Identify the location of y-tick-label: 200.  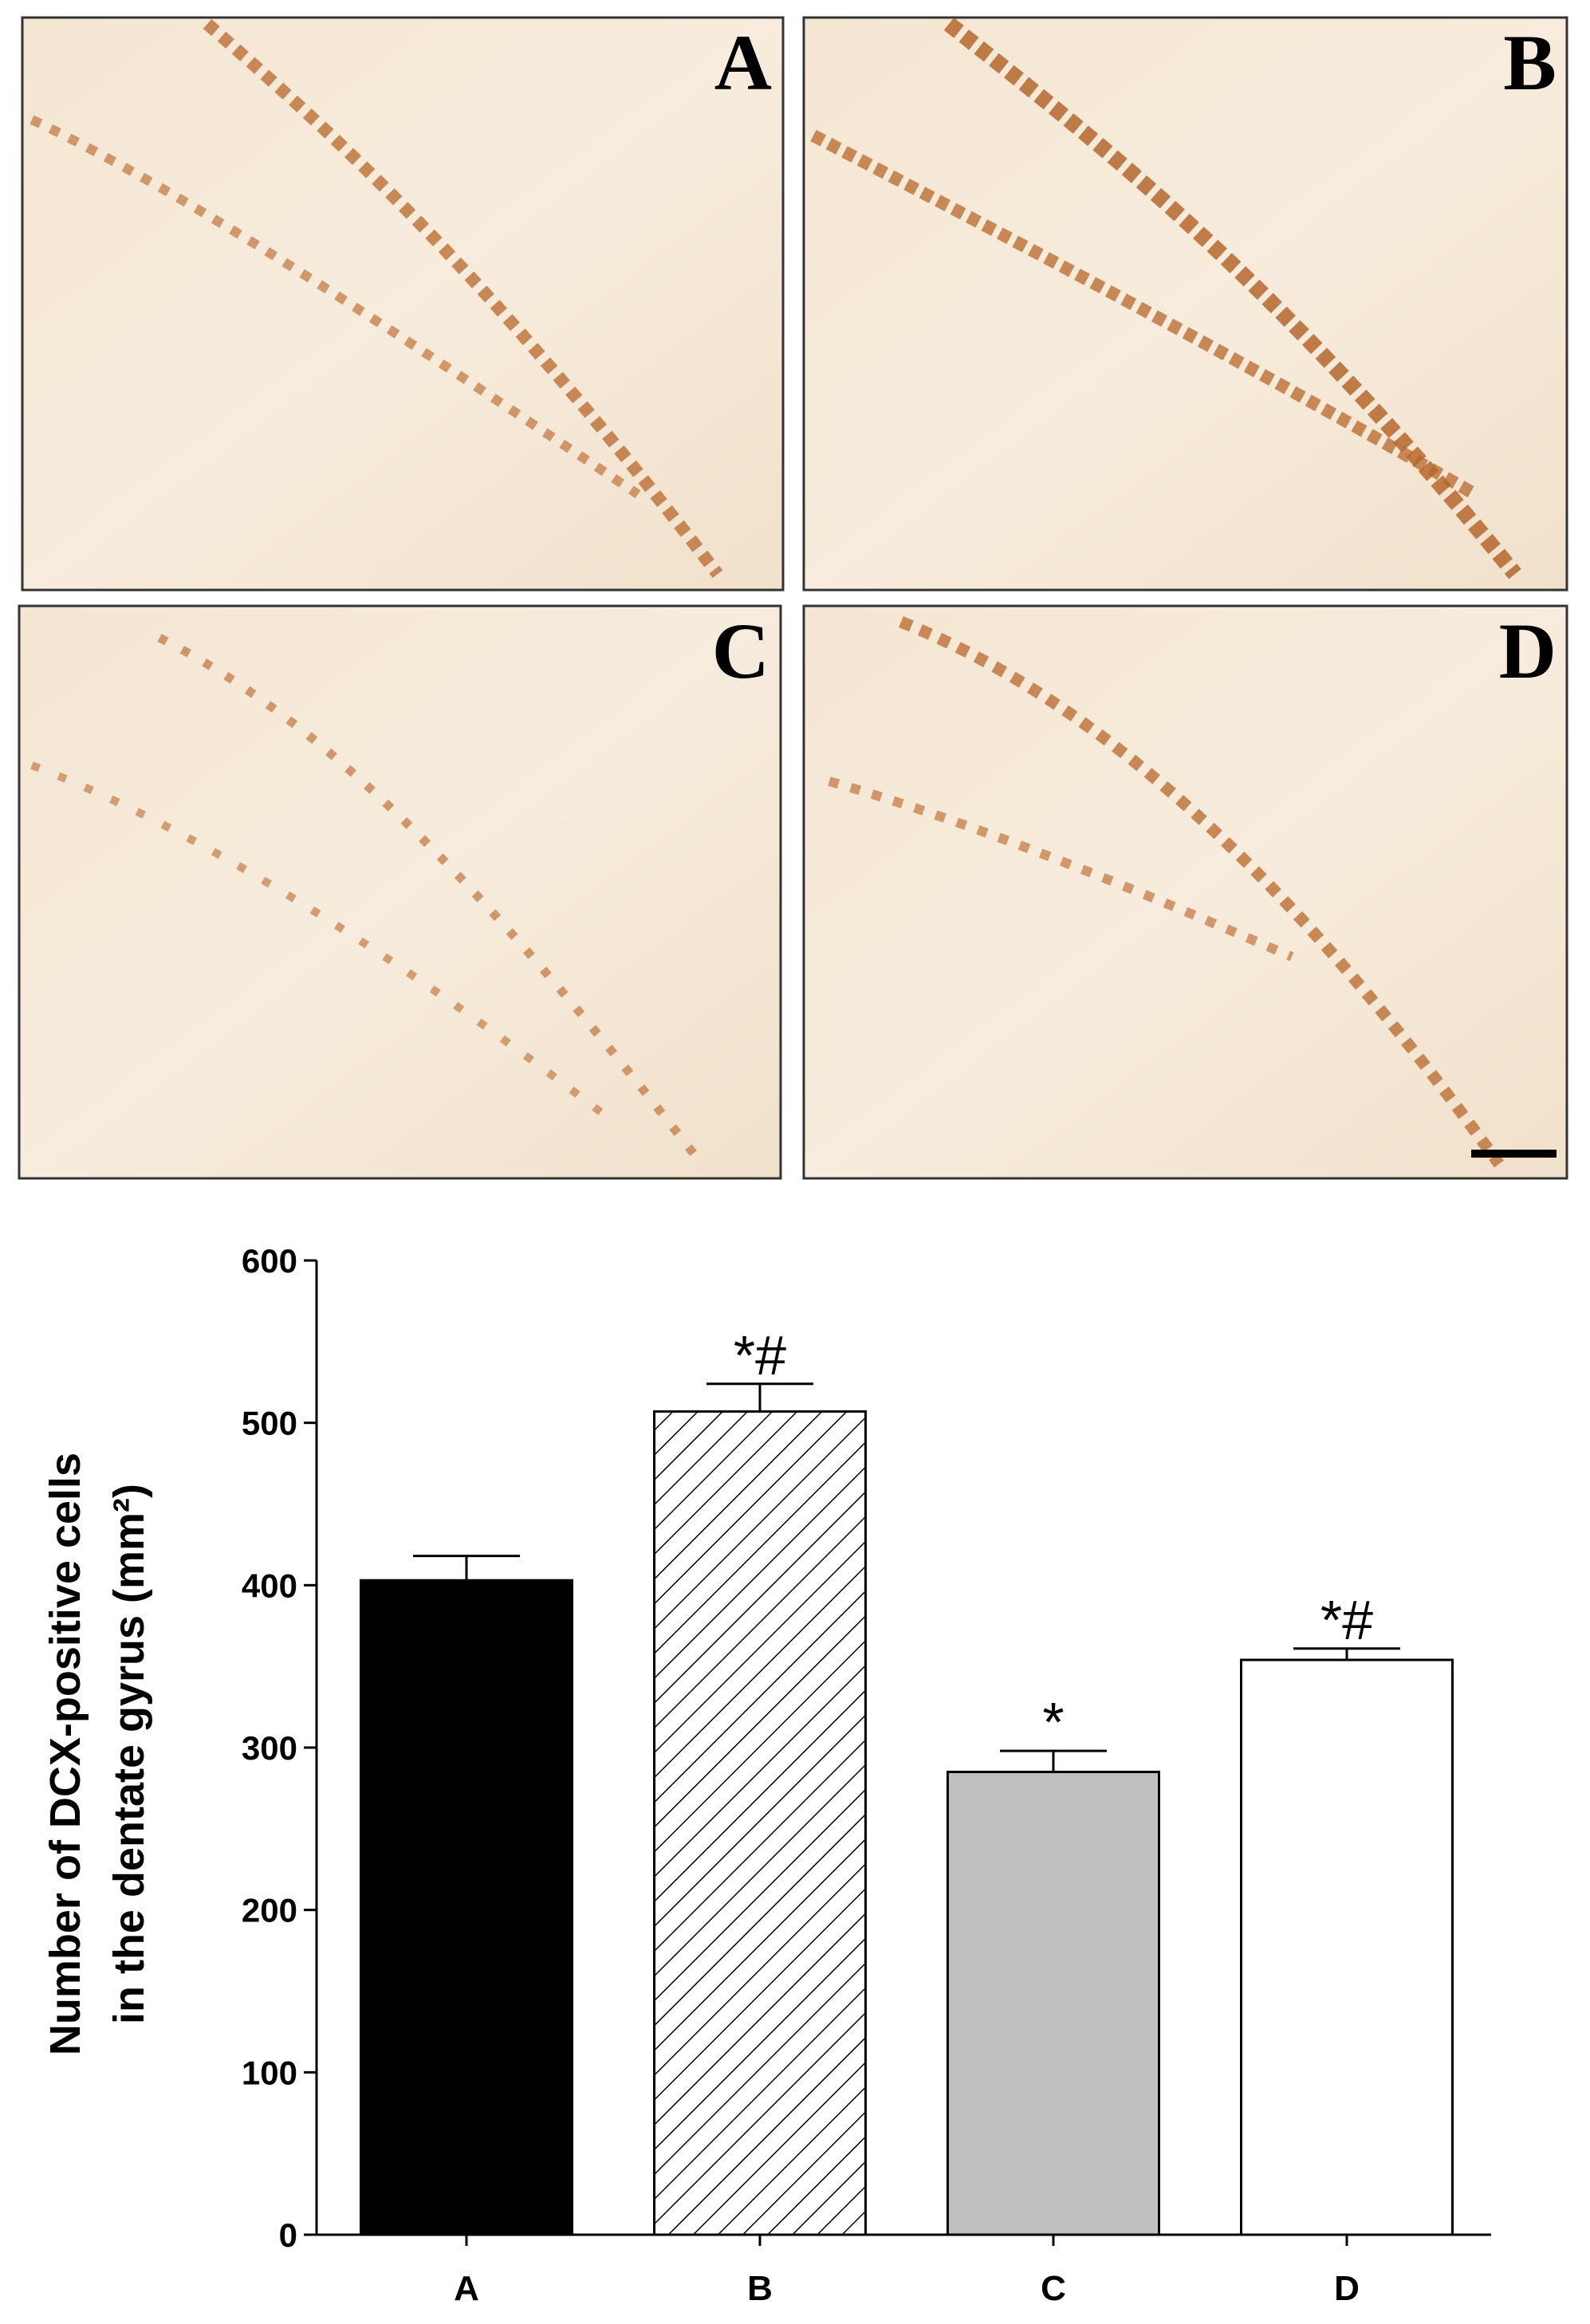
(269, 1910).